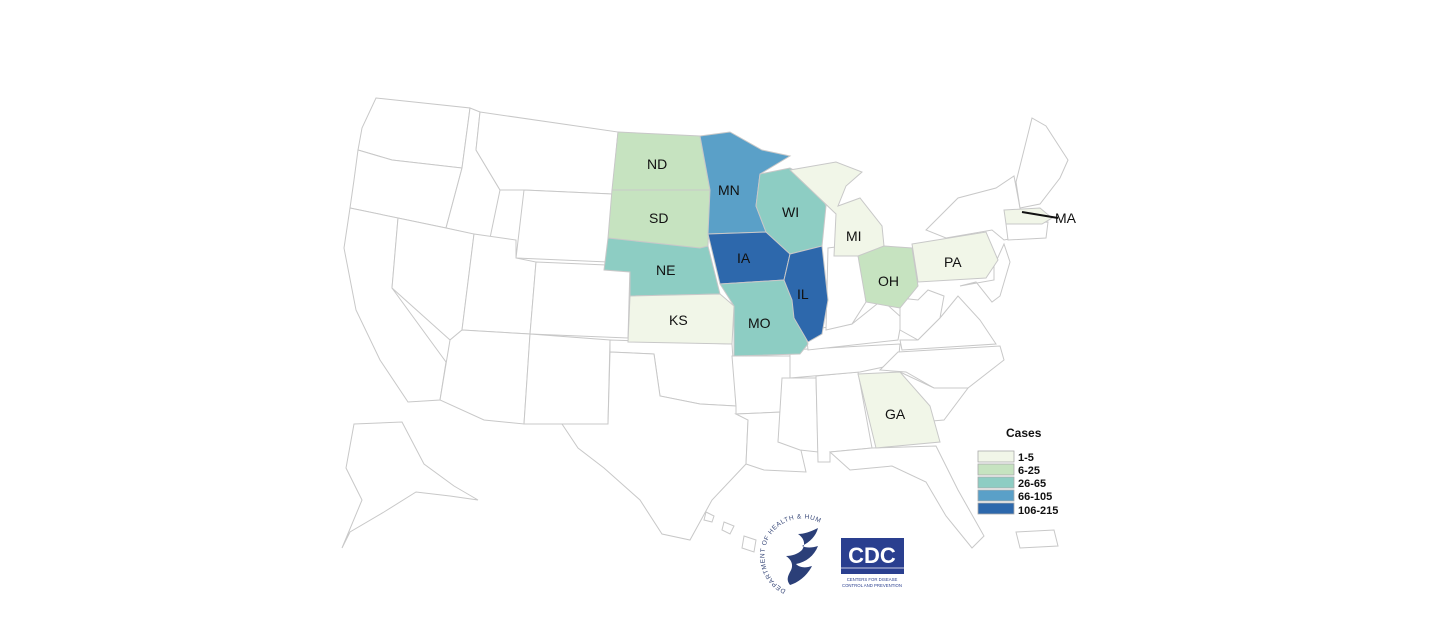  What do you see at coordinates (564, 226) in the screenshot?
I see `state-wy` at bounding box center [564, 226].